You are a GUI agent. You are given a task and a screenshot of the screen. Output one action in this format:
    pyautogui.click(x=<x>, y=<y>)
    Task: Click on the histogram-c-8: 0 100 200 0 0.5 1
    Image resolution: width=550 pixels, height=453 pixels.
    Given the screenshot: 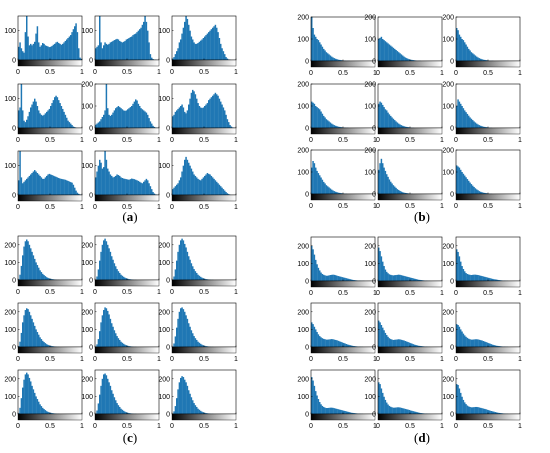 What is the action you would take?
    pyautogui.click(x=121, y=399)
    